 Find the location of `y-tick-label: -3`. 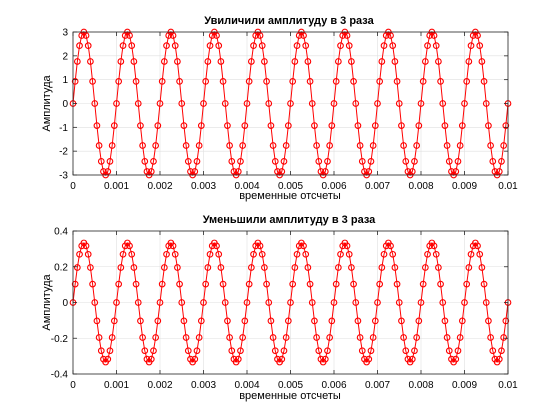

y-tick-label: -3 is located at coordinates (63, 176).